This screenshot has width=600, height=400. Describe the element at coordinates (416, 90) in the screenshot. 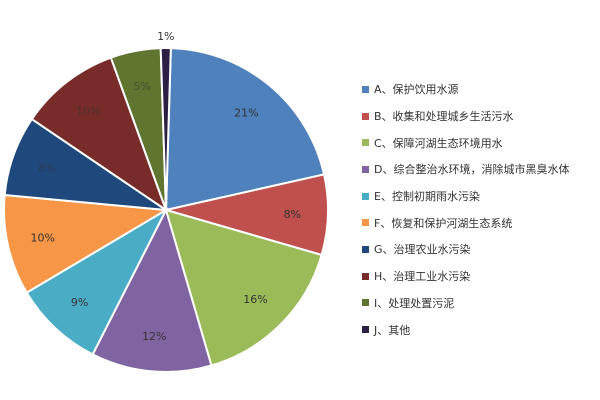

I see `legend-label: A、保护饮用水源` at that location.